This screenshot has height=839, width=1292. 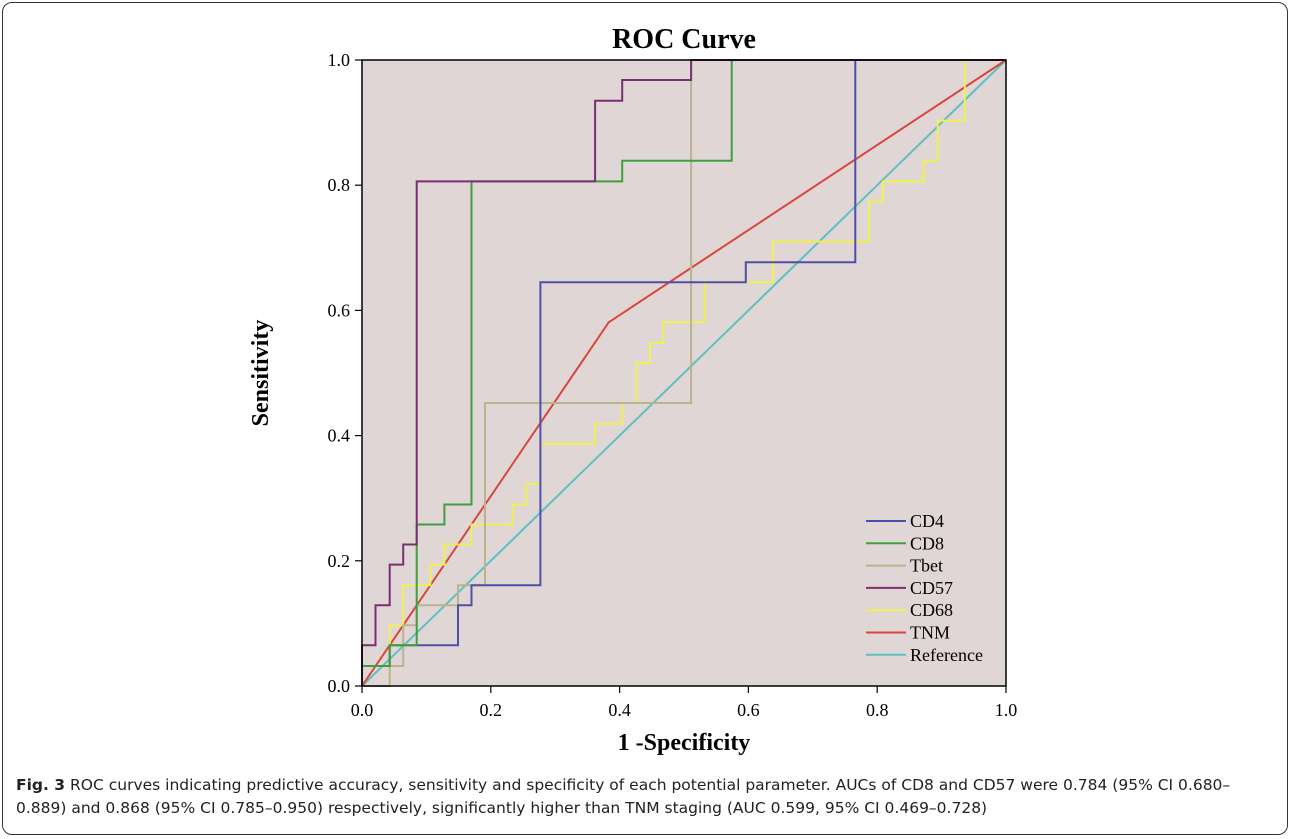 What do you see at coordinates (1006, 710) in the screenshot?
I see `x-tick-label: 1.0` at bounding box center [1006, 710].